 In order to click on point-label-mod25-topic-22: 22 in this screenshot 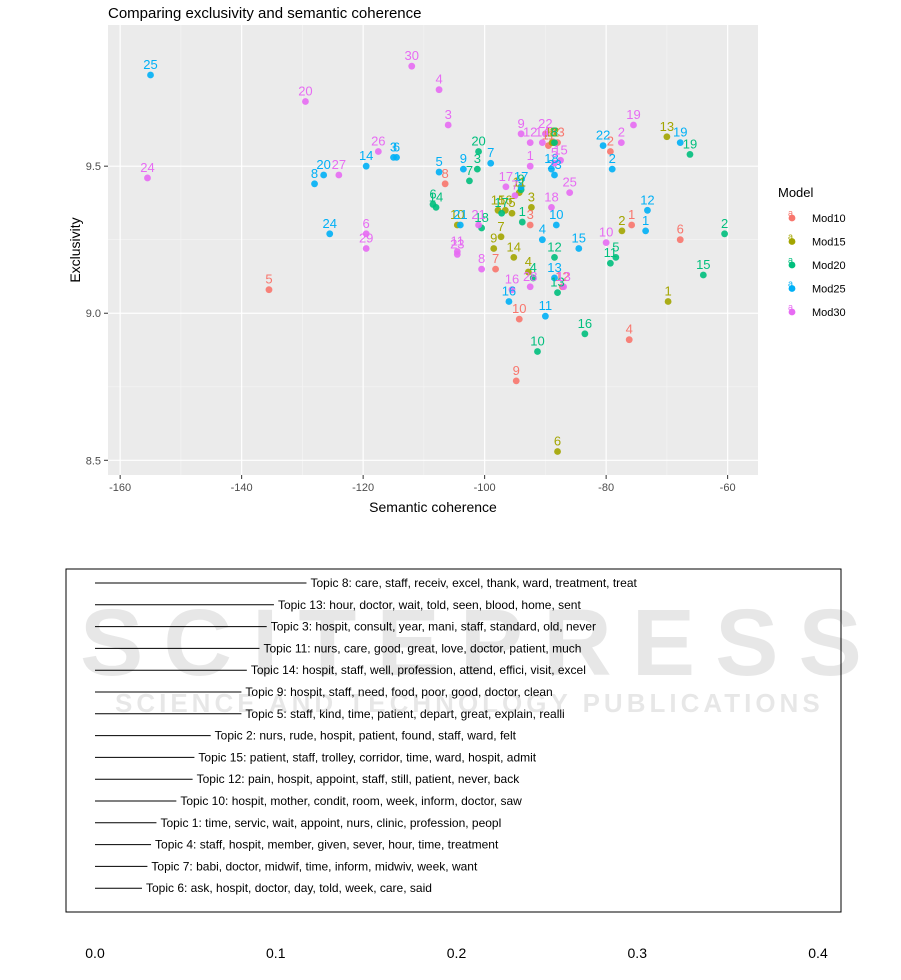, I will do `click(603, 135)`.